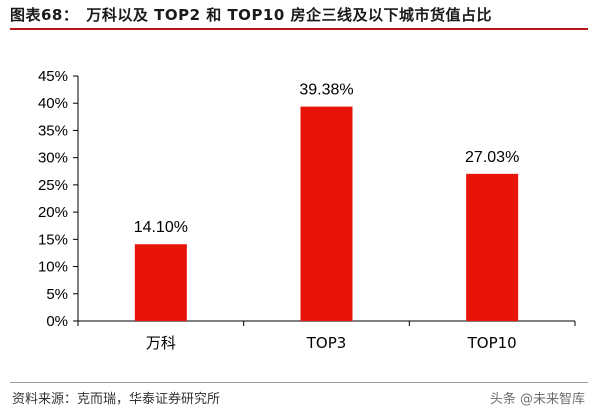 The image size is (595, 420). I want to click on y-tick-label: 35%, so click(53, 130).